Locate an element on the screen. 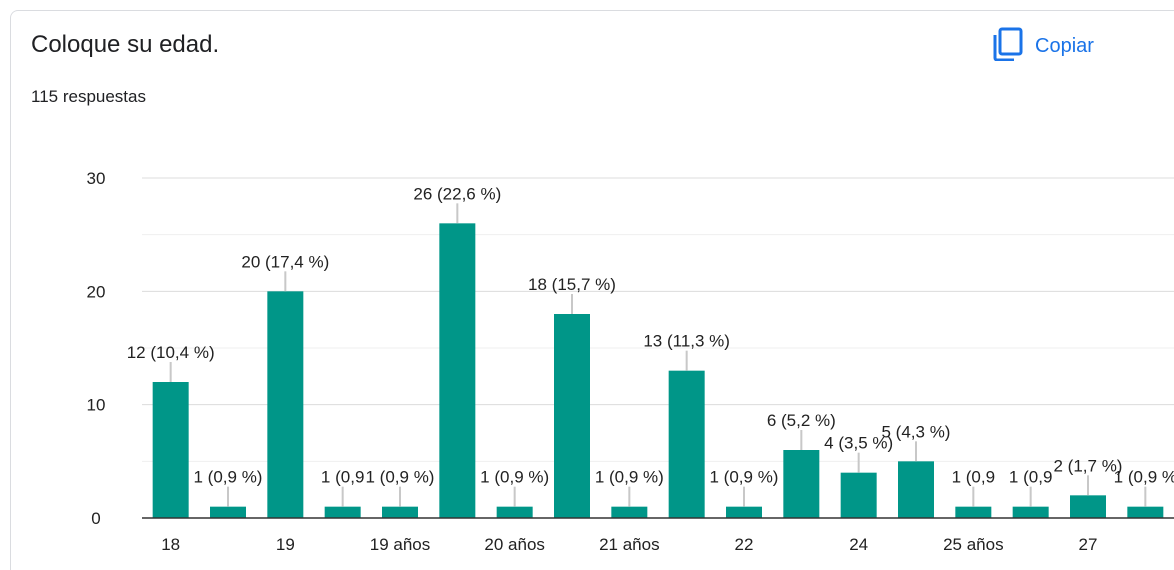 This screenshot has width=1174, height=570. x-tick-label: 19 is located at coordinates (285, 544).